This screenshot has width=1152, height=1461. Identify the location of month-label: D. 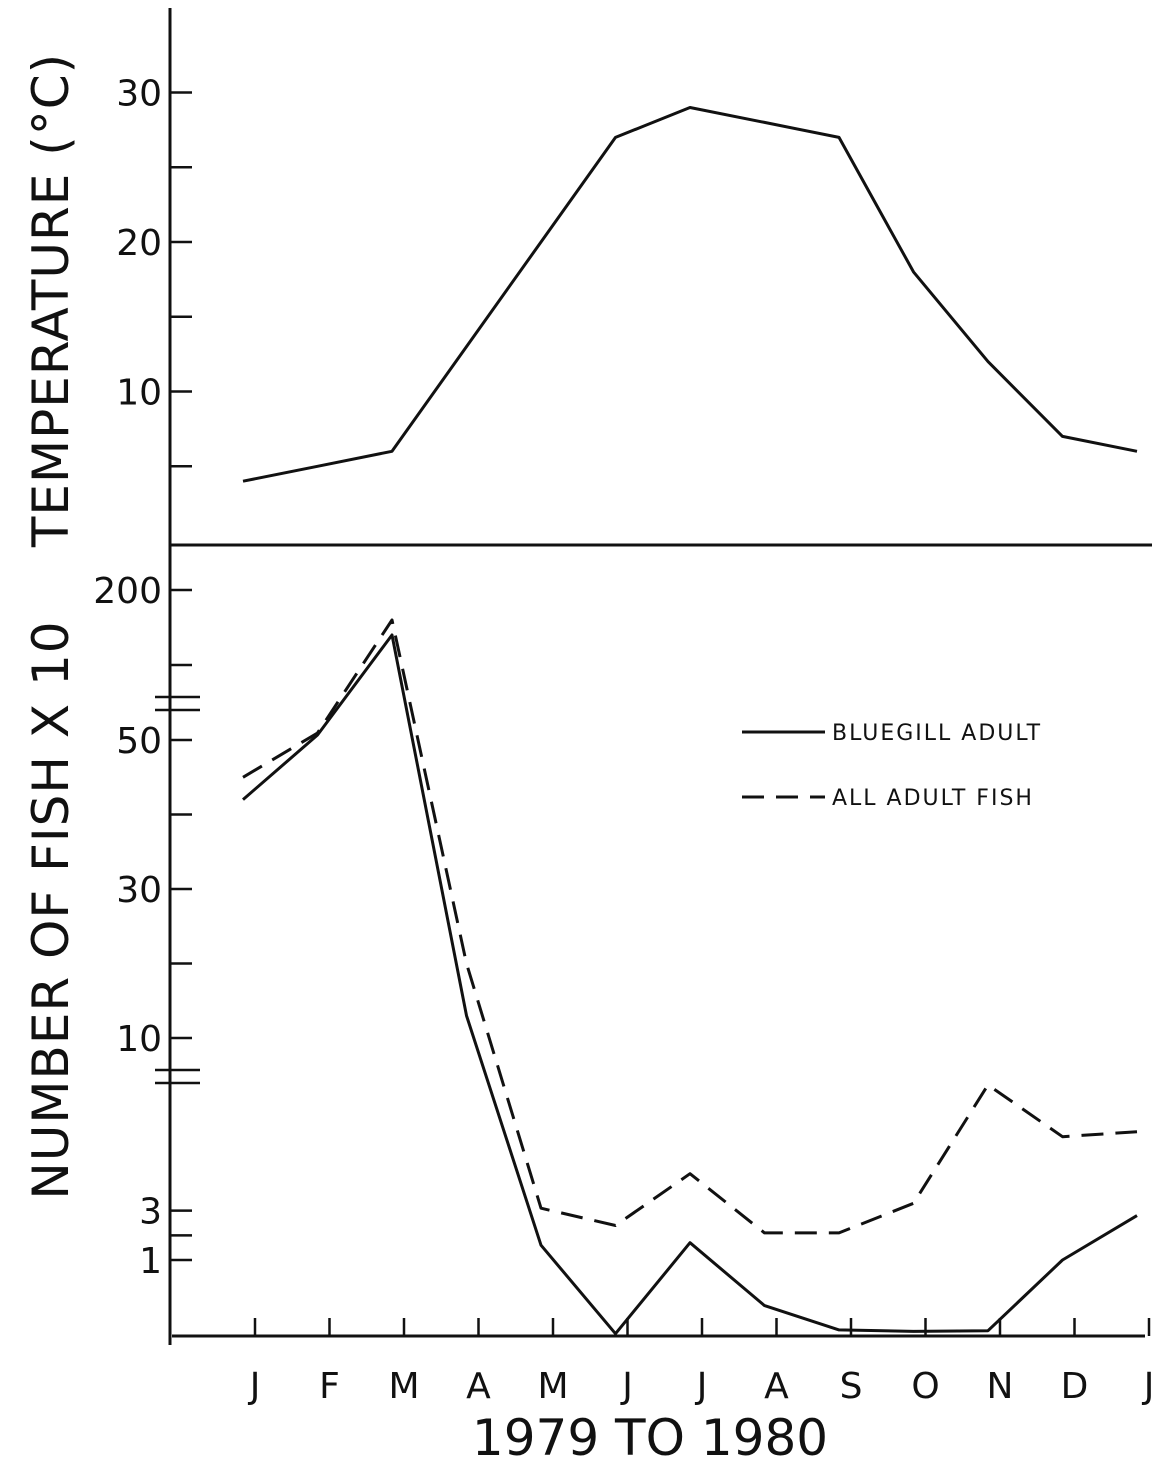
(1075, 1386).